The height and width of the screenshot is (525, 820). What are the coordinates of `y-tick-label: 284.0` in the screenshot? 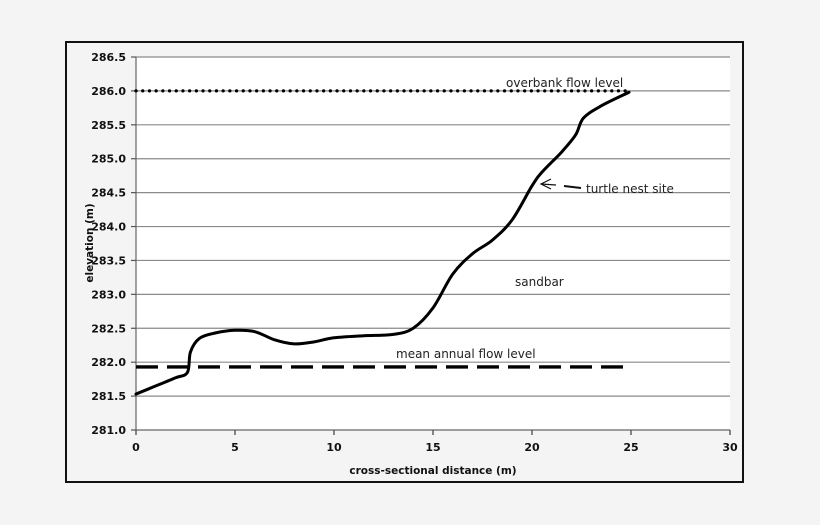 It's located at (108, 227).